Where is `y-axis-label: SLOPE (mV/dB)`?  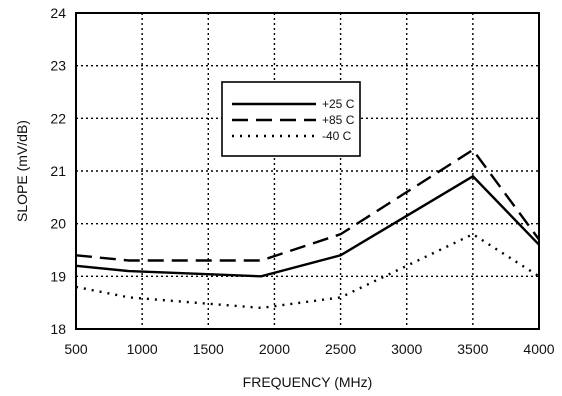
y-axis-label: SLOPE (mV/dB) is located at coordinates (22, 171).